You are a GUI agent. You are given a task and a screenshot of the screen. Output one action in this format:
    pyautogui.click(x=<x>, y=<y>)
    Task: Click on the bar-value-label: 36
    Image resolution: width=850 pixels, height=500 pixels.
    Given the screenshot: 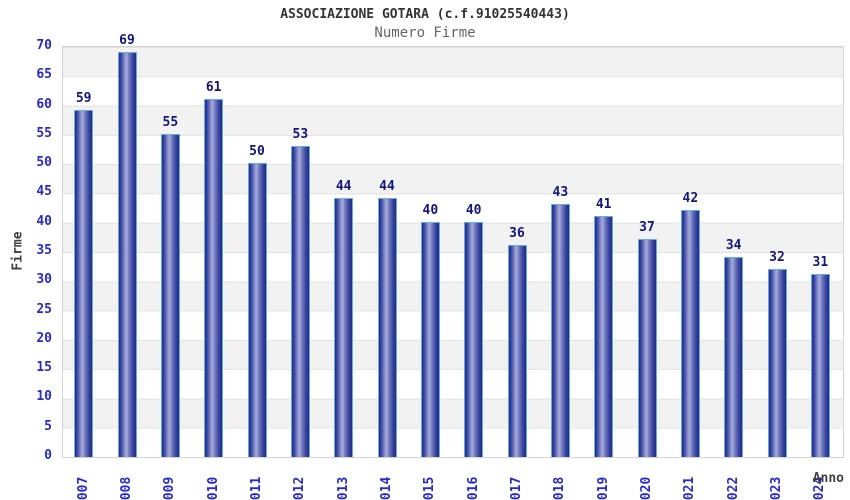 What is the action you would take?
    pyautogui.click(x=517, y=234)
    